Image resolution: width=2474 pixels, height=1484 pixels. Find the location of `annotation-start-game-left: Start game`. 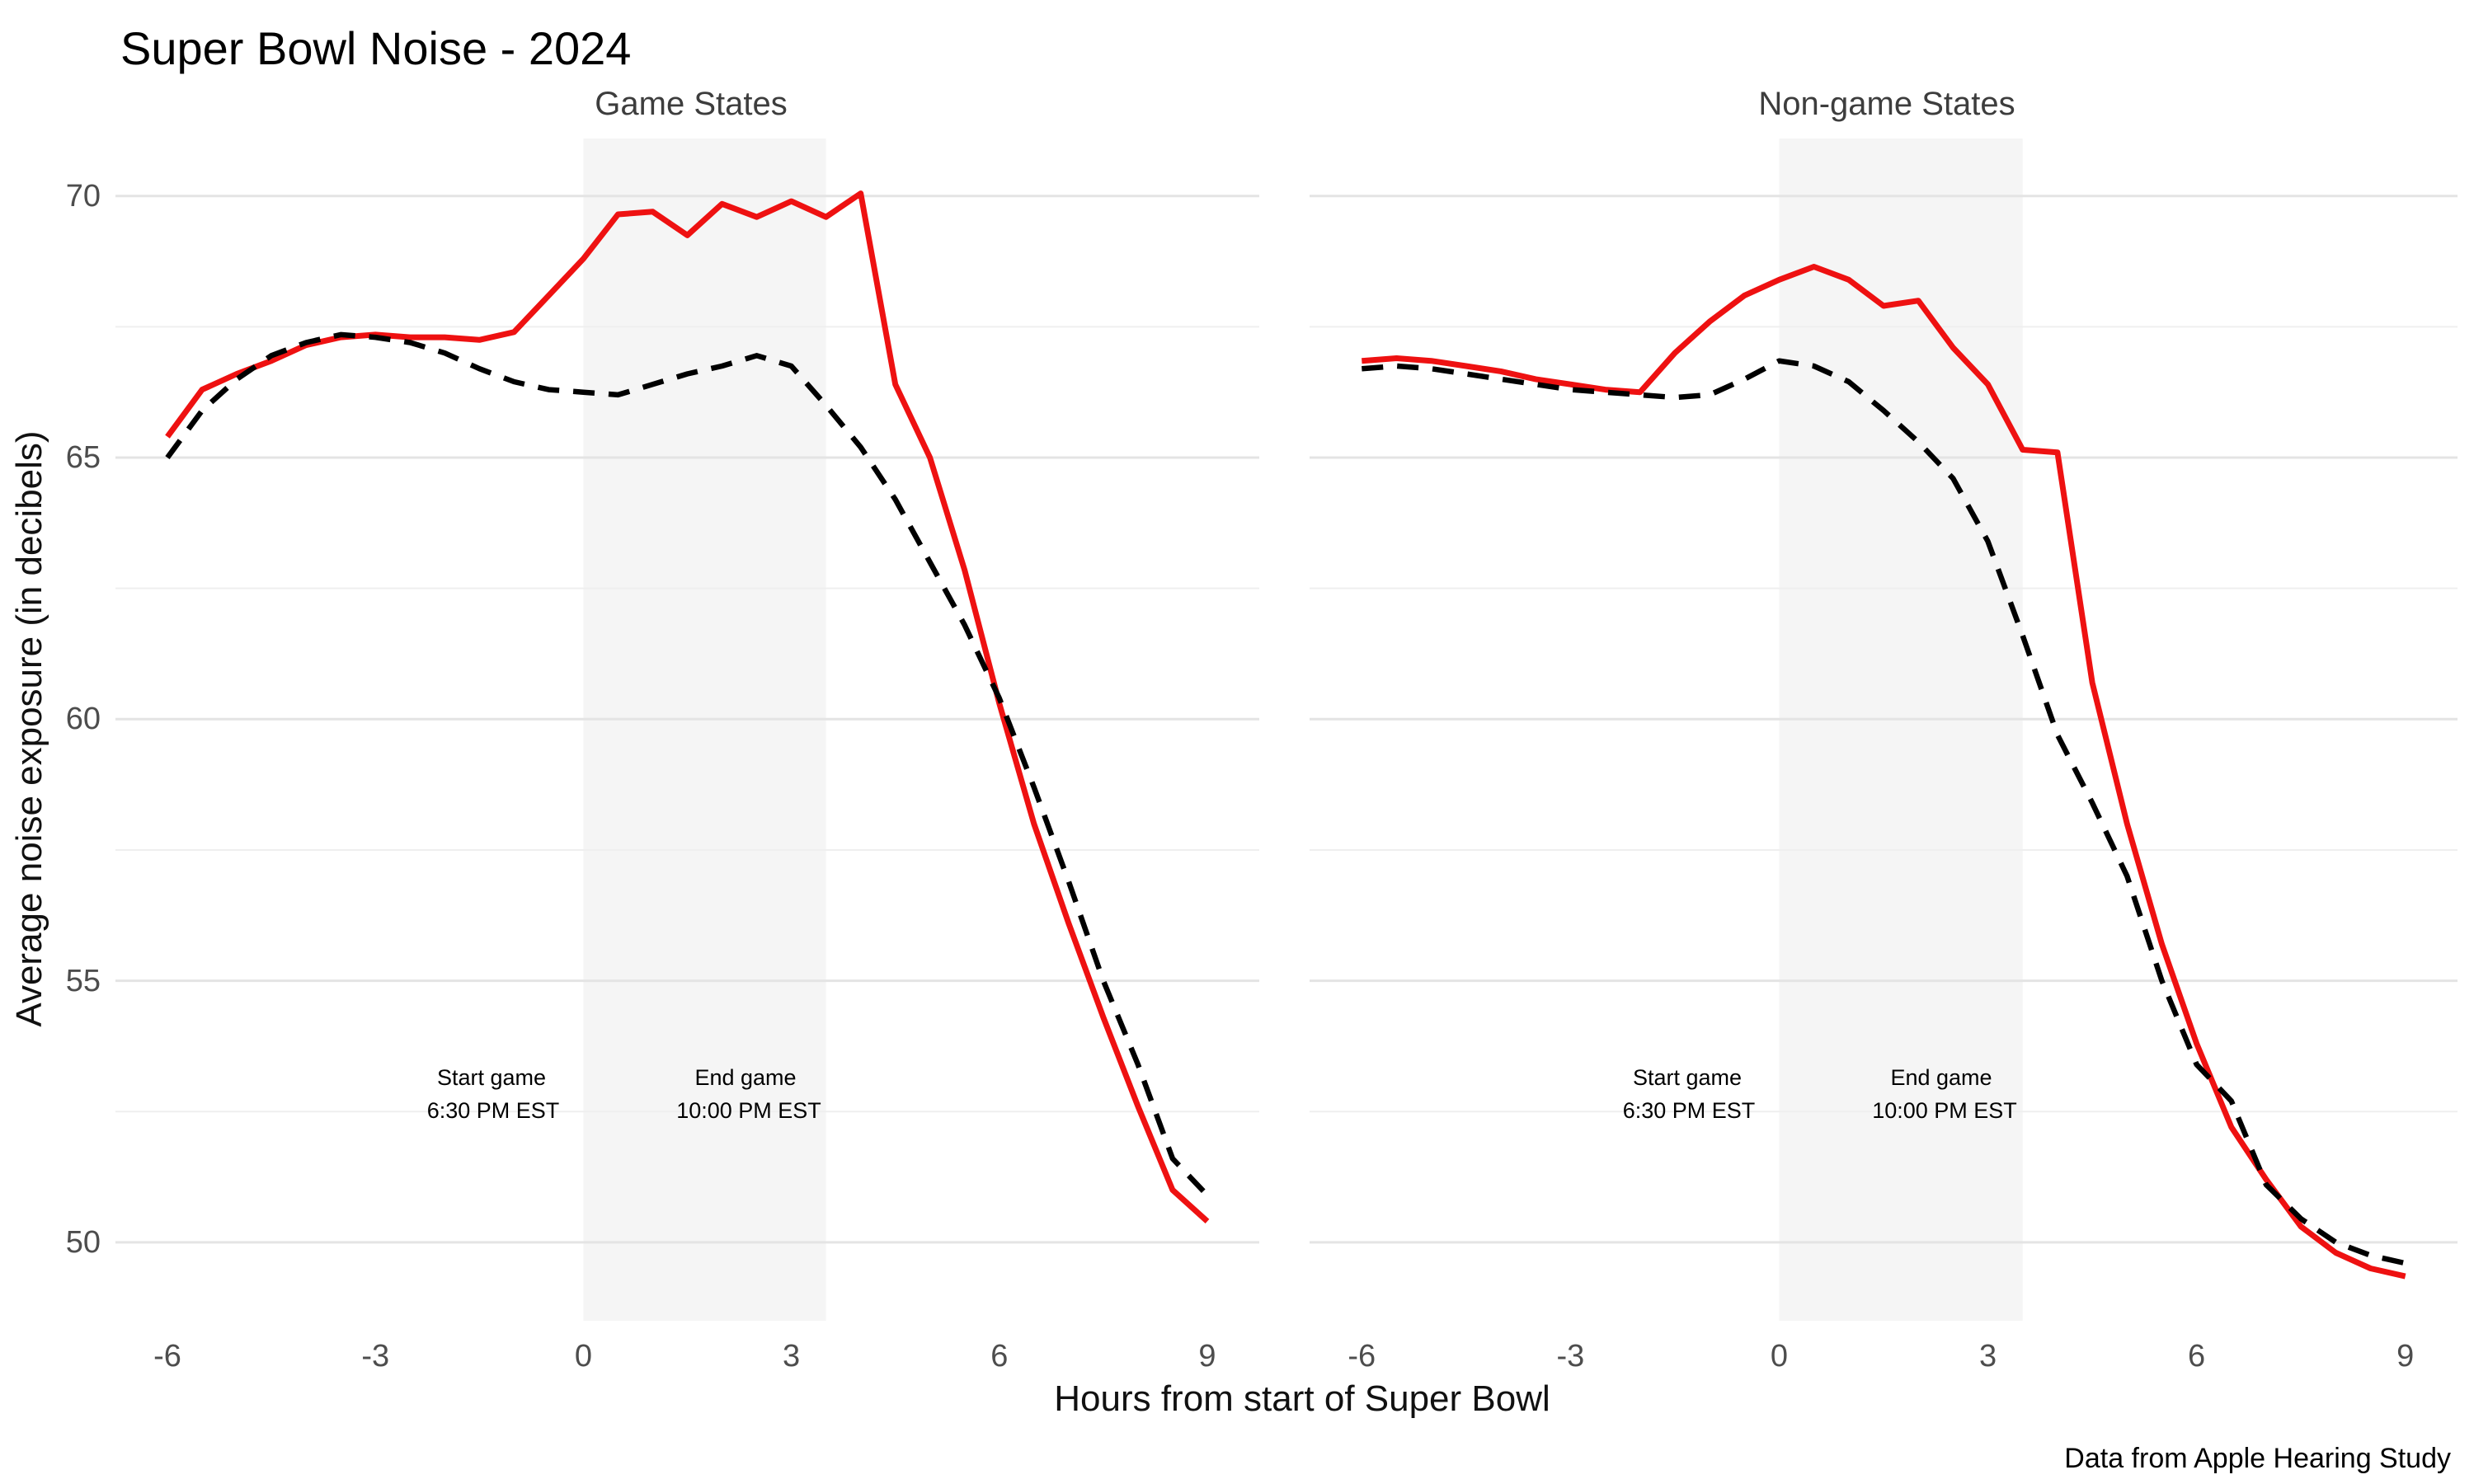

annotation-start-game-left: Start game is located at coordinates (491, 1077).